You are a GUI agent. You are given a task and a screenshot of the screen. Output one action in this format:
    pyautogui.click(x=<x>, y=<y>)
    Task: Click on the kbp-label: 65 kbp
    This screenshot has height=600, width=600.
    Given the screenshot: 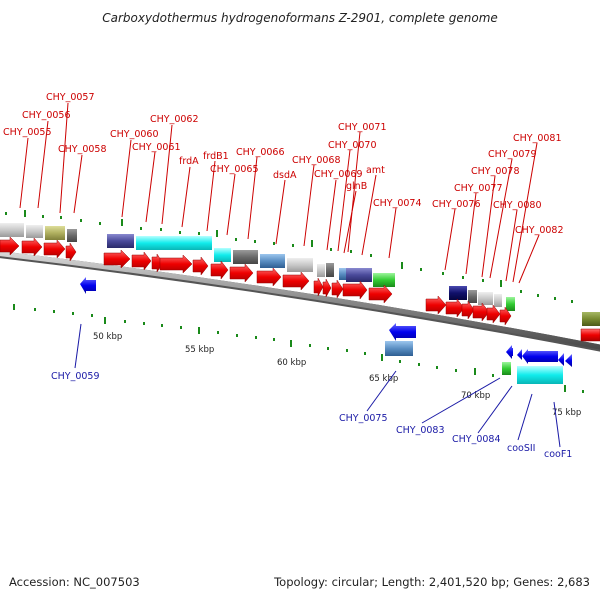 What is the action you would take?
    pyautogui.click(x=383, y=379)
    